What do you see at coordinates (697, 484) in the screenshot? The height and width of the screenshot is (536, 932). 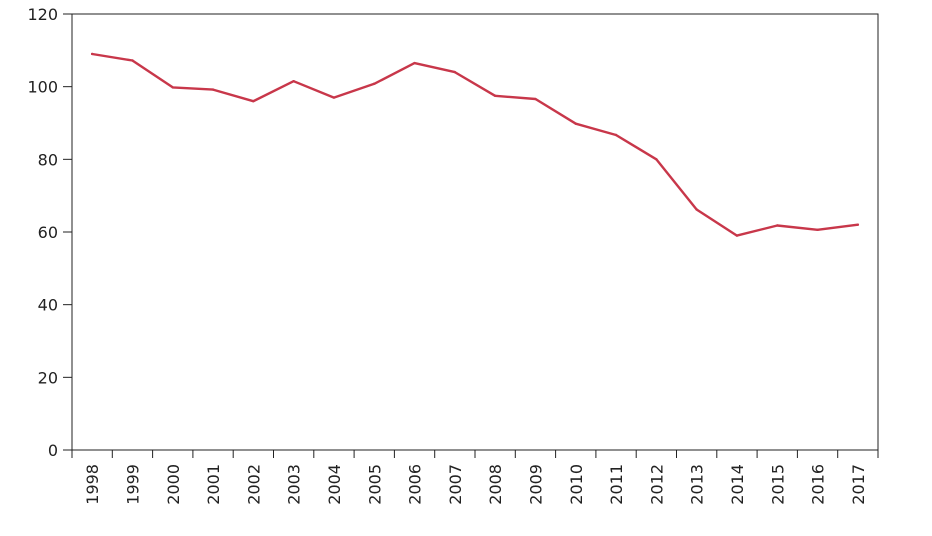 I see `x-tick-label: 2013` at bounding box center [697, 484].